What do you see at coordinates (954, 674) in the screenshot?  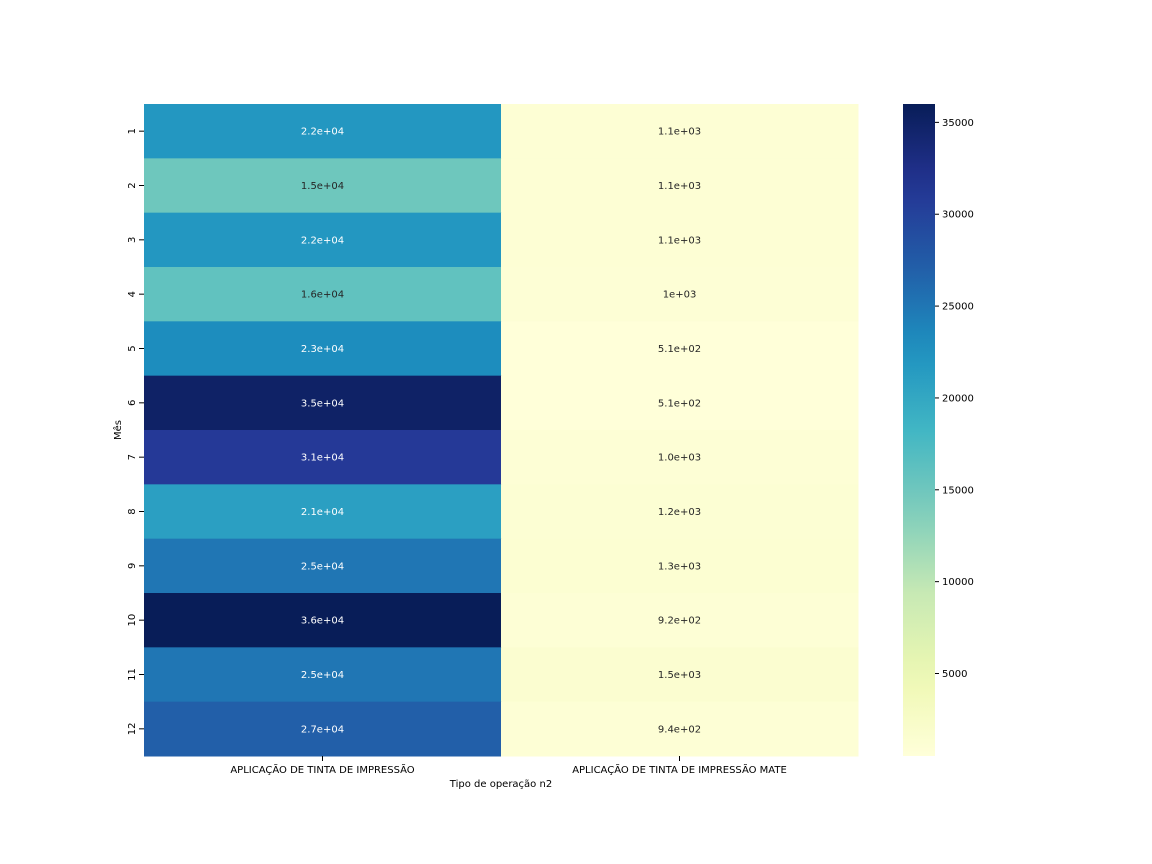 I see `colorbar-tick-label: 5000` at bounding box center [954, 674].